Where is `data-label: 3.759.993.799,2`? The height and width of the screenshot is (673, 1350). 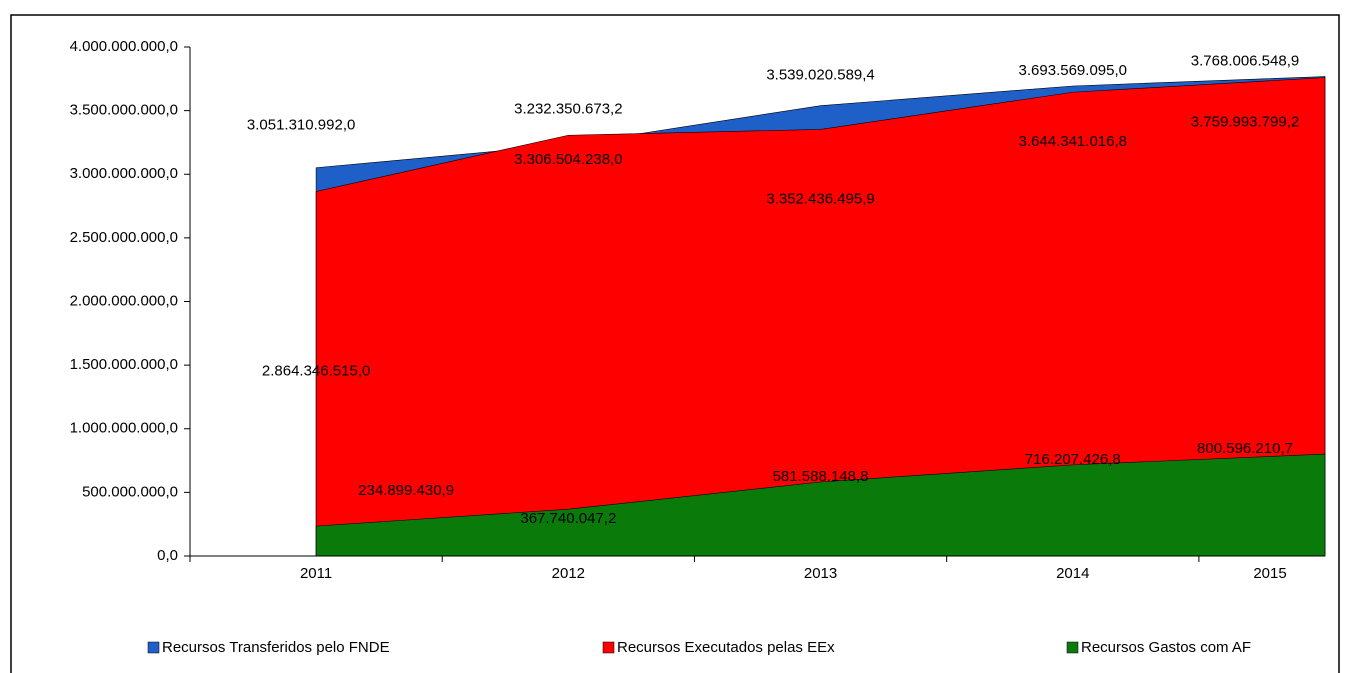 data-label: 3.759.993.799,2 is located at coordinates (1245, 122).